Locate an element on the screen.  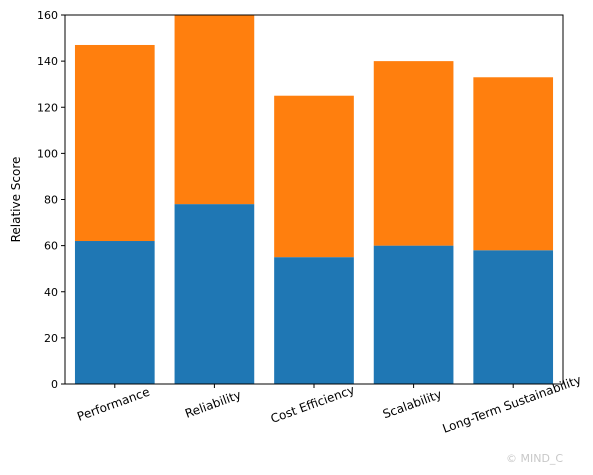
y-tick-label: 80 is located at coordinates (51, 200).